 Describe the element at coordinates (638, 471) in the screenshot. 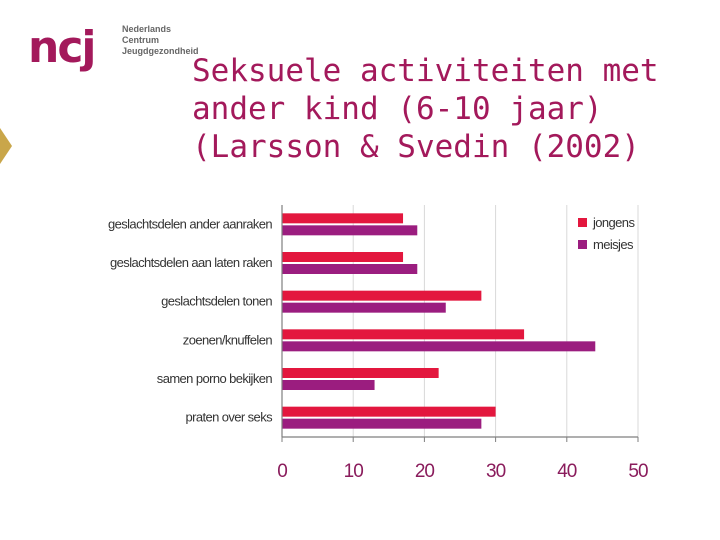

I see `x-tick-label: 50` at that location.